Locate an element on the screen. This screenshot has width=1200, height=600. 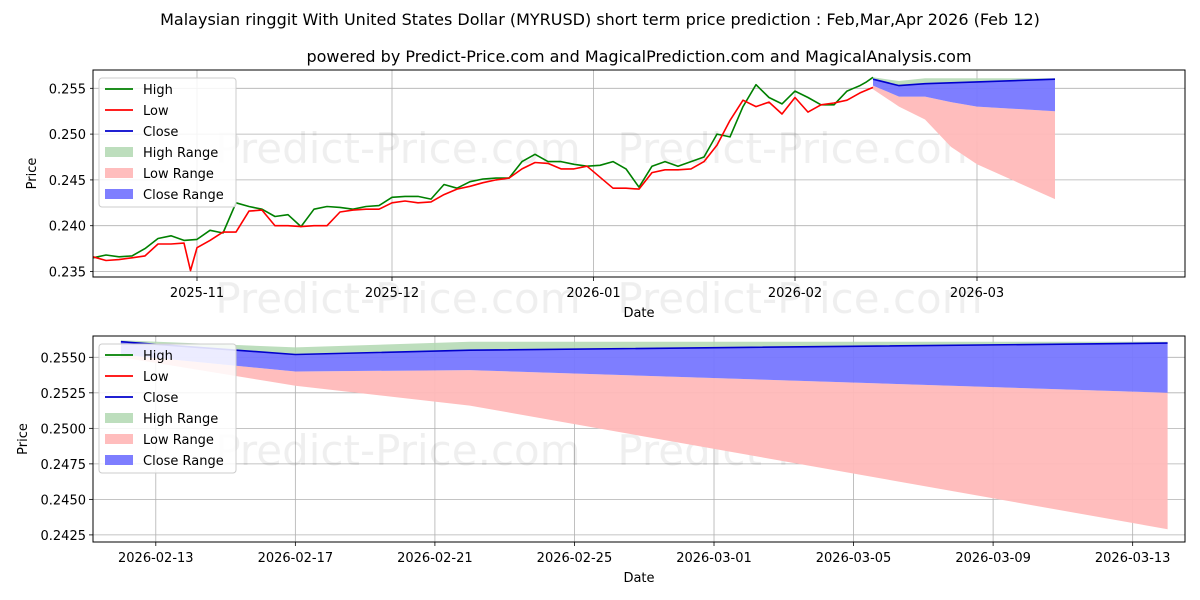
x-tick-label: 2026-03 is located at coordinates (977, 293).